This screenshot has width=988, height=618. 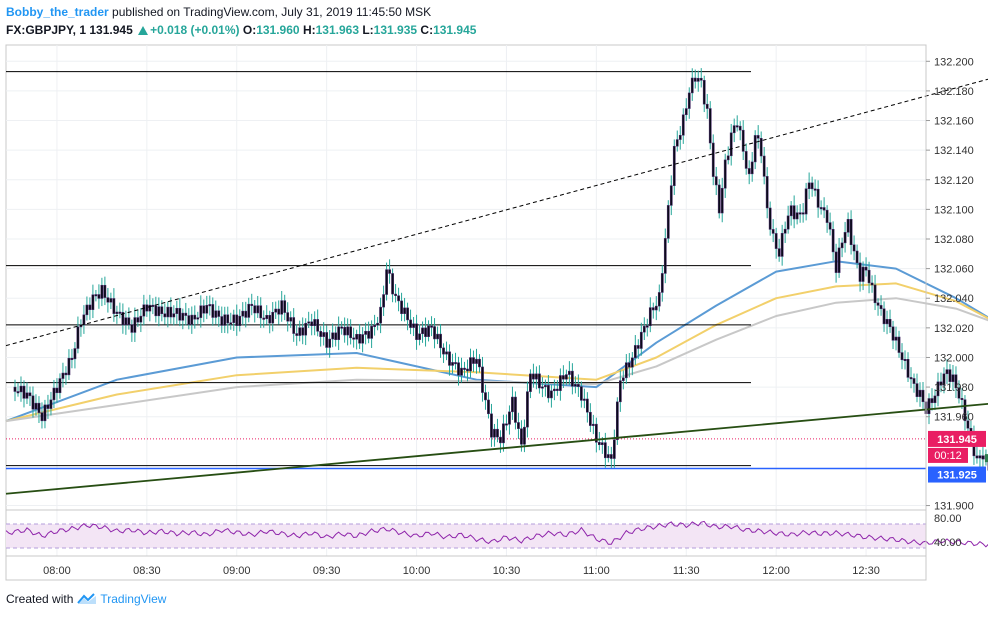 I want to click on rsi-line, so click(x=496, y=534).